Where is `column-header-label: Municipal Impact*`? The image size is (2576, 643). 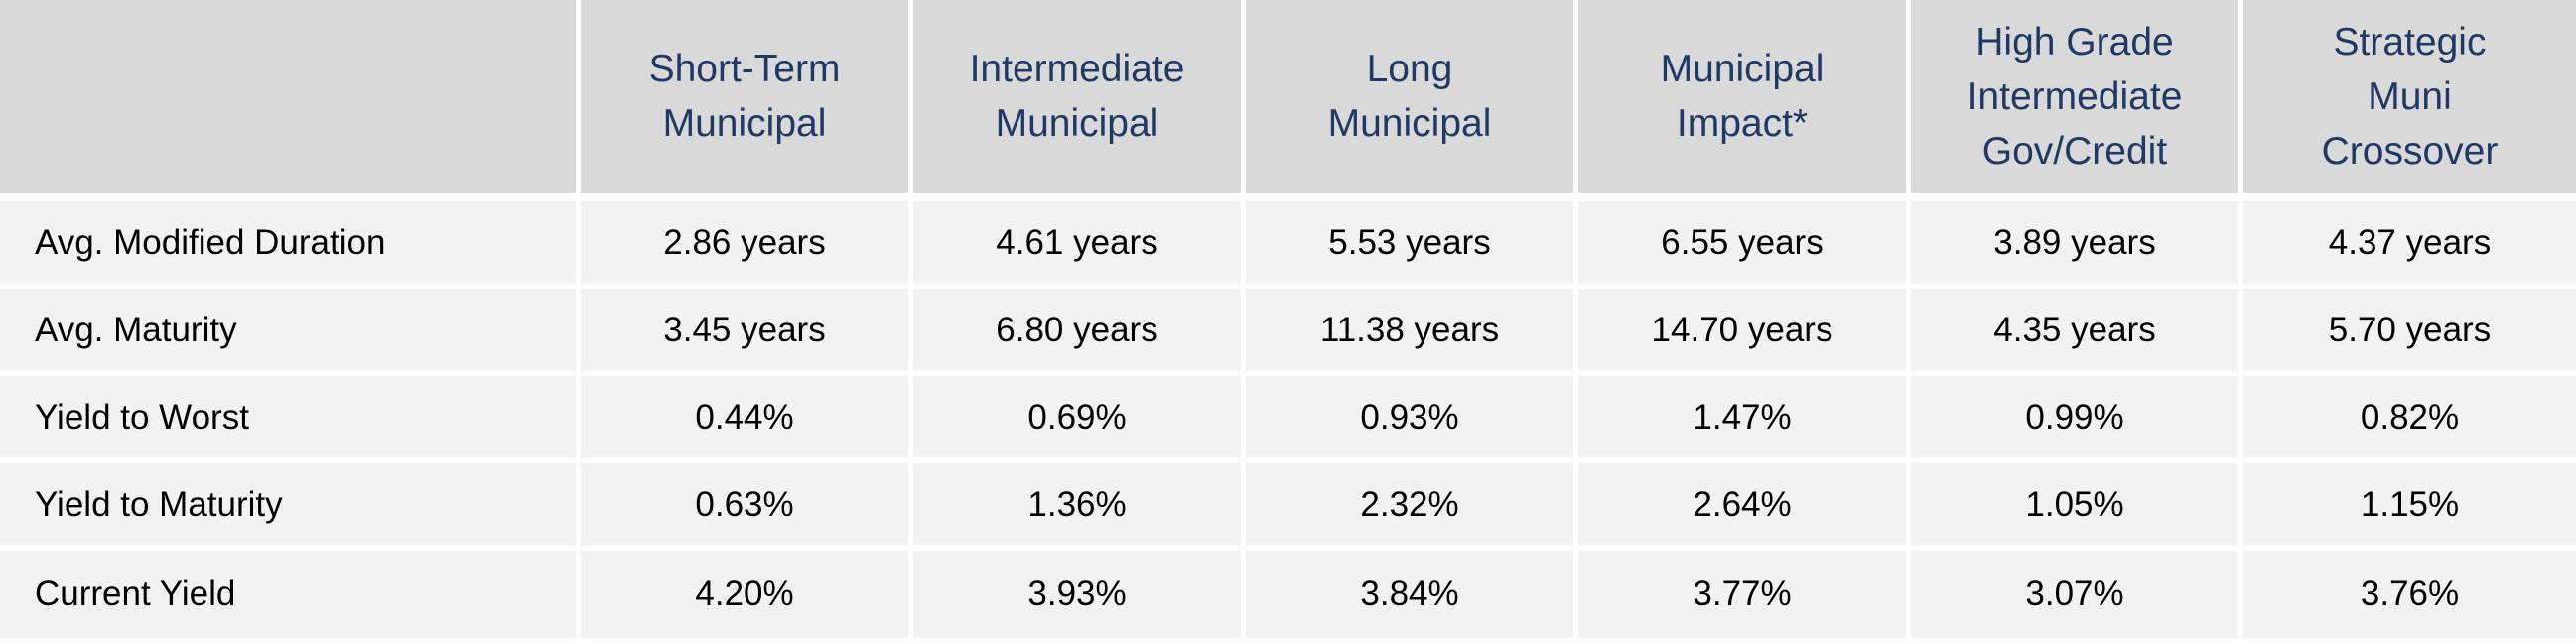 column-header-label: Municipal Impact* is located at coordinates (1742, 96).